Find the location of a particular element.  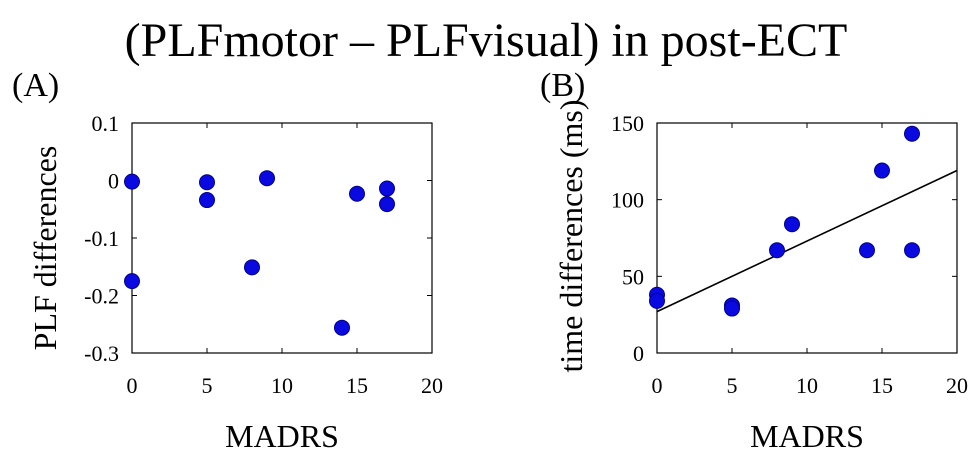

y-tick-label: -0.3 is located at coordinates (101, 353).